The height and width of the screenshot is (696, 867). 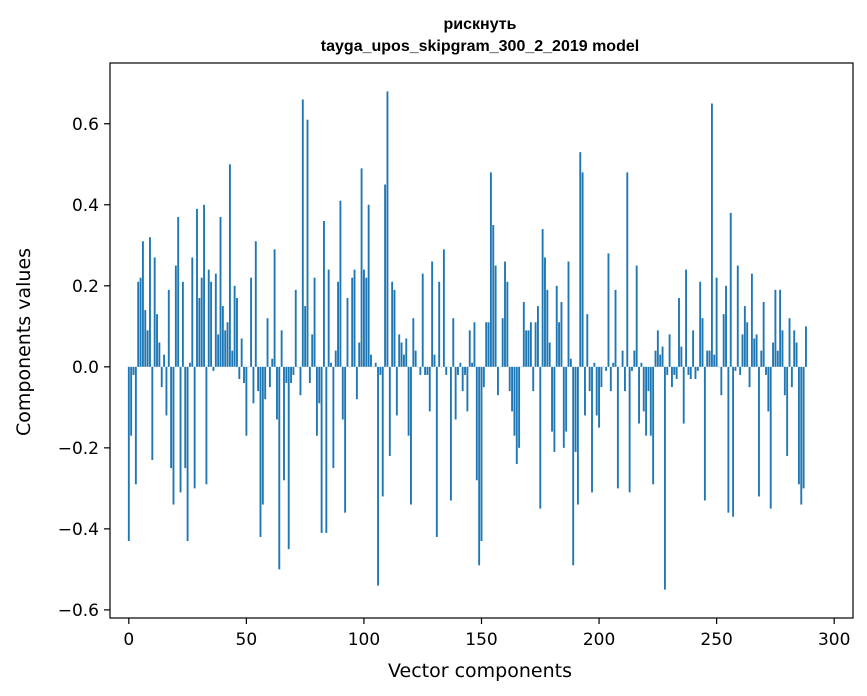 I want to click on y-tick-label: 0.4, so click(x=85, y=206).